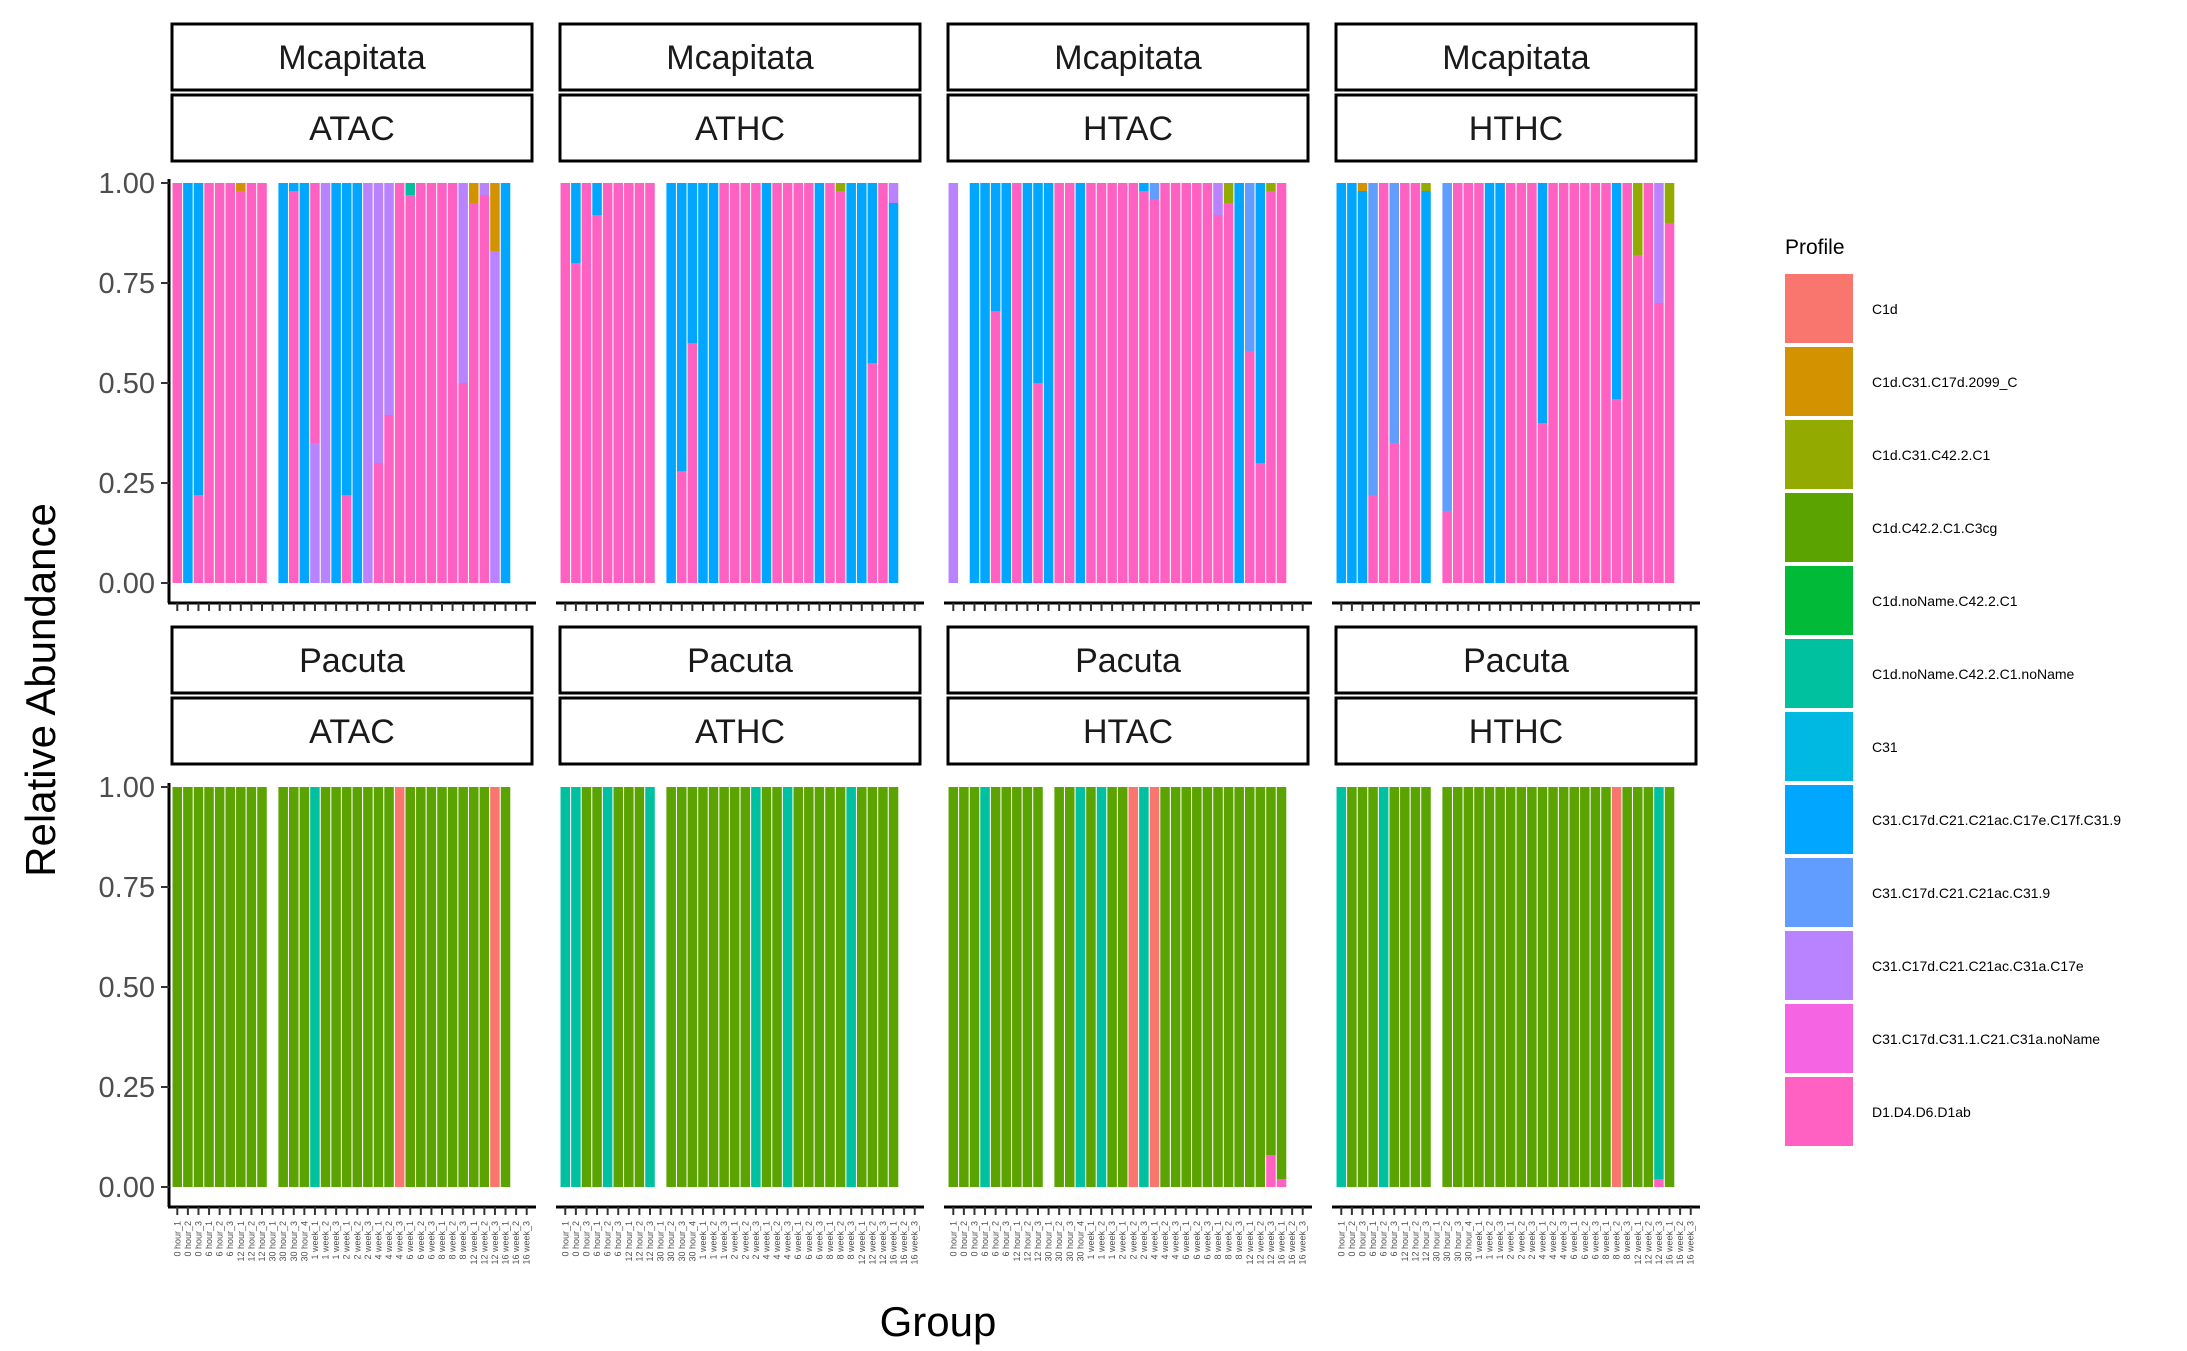  I want to click on x-tick-label: 12 hour_3, so click(262, 1241).